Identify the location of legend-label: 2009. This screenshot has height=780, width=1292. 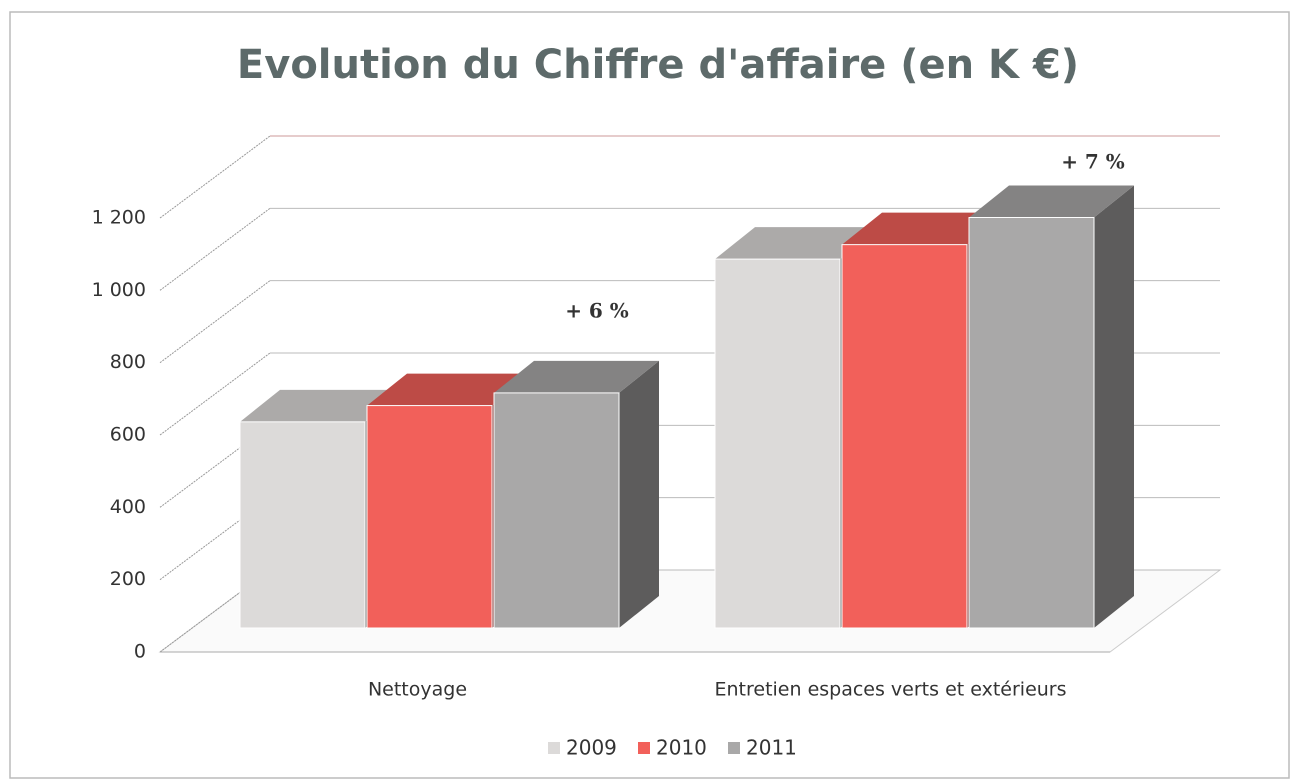
(591, 748).